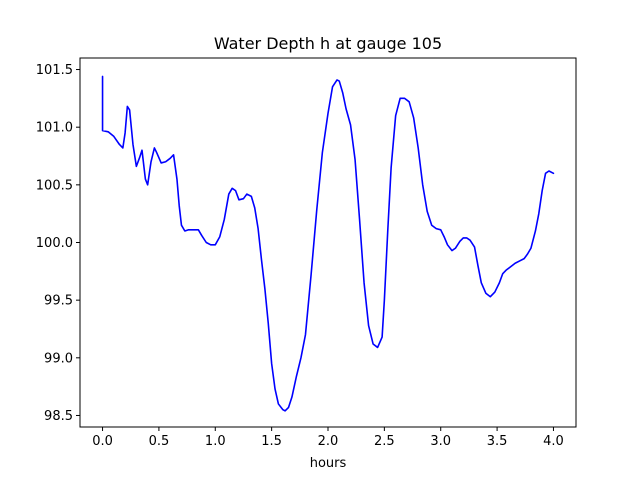 The height and width of the screenshot is (480, 640). What do you see at coordinates (440, 441) in the screenshot?
I see `x-tick-label: 3.0` at bounding box center [440, 441].